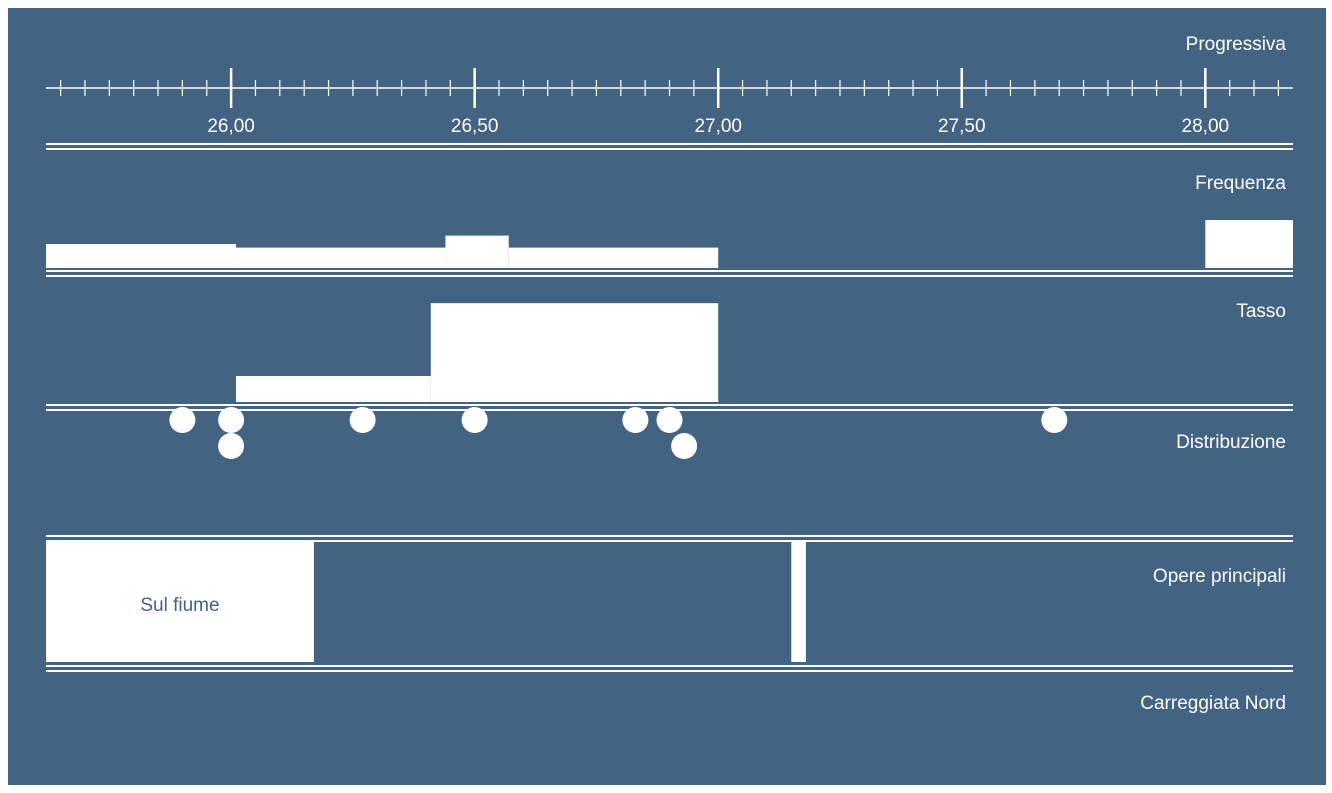 Image resolution: width=1332 pixels, height=793 pixels. I want to click on opere-blocks: Sul fiume, so click(426, 602).